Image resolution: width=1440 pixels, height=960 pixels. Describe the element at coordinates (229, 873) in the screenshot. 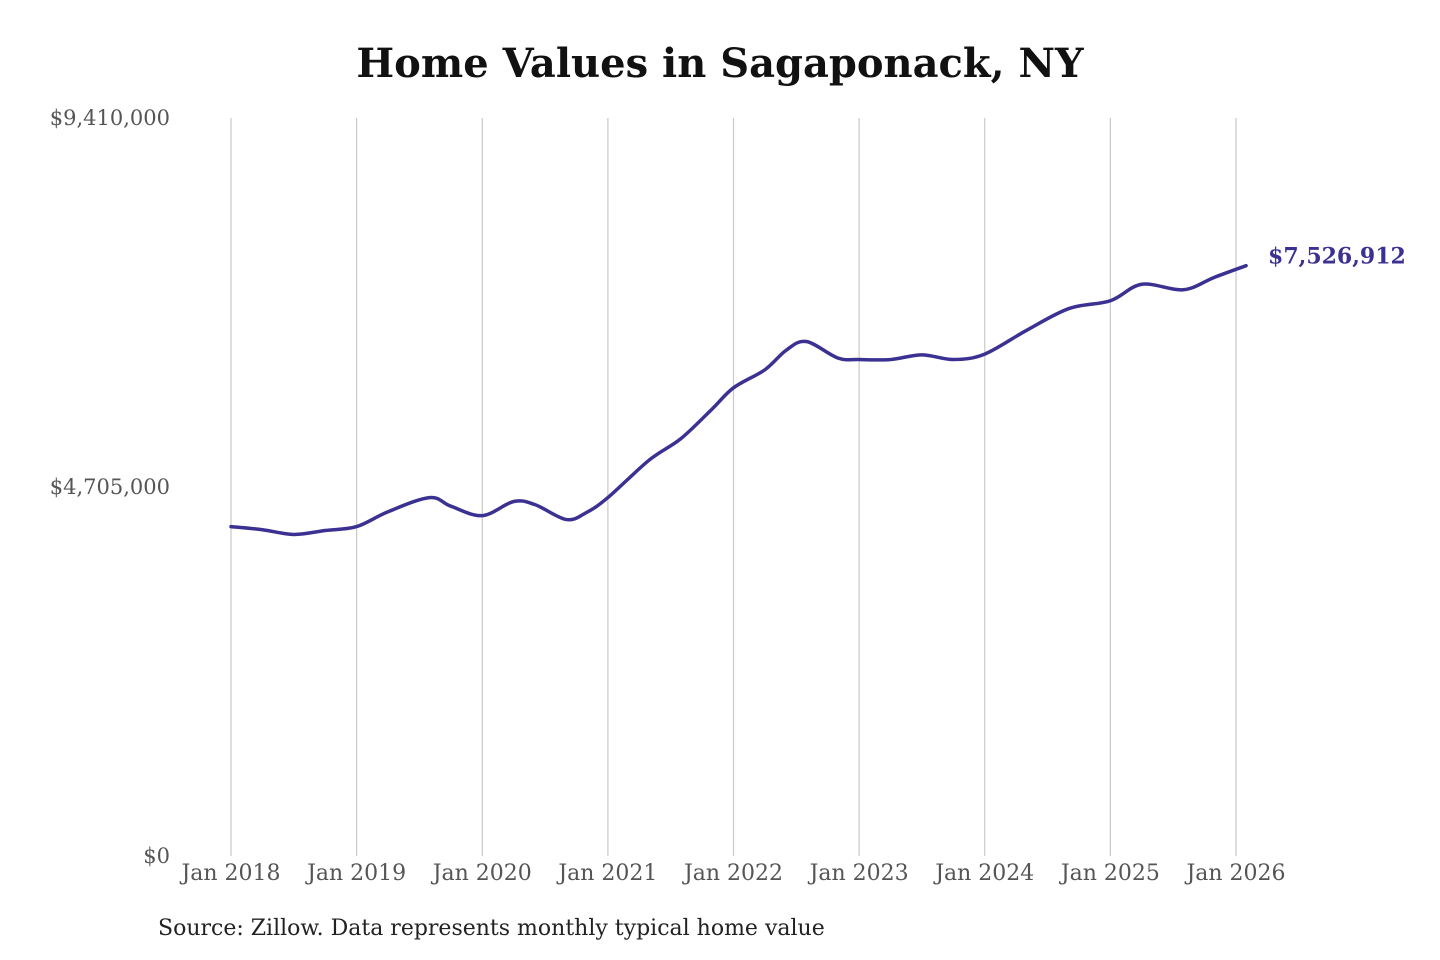

I see `x-tick-label-0: Jan 2018` at that location.